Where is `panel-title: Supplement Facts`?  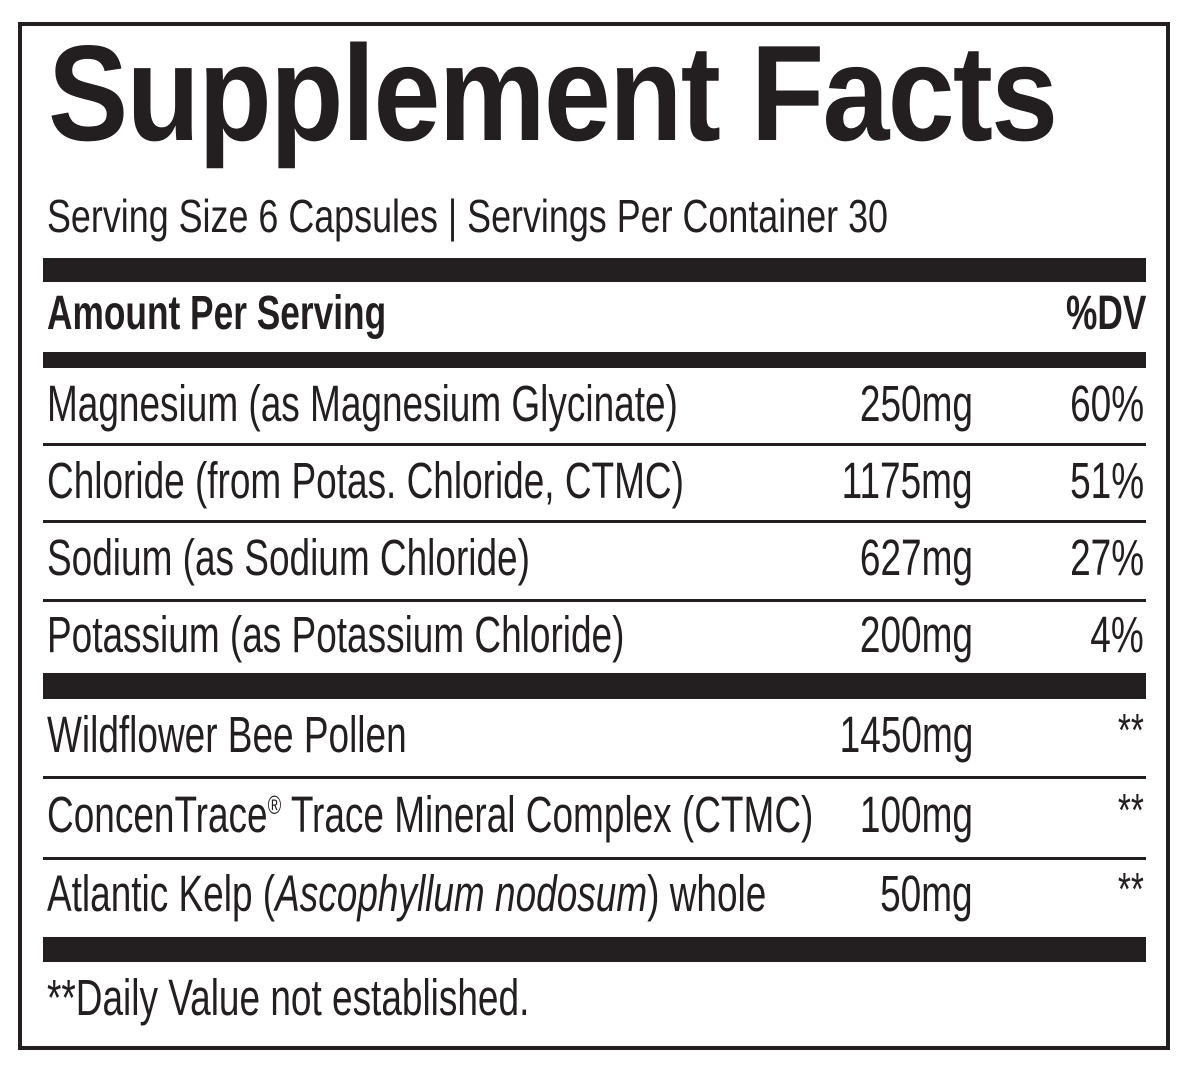 panel-title: Supplement Facts is located at coordinates (553, 93).